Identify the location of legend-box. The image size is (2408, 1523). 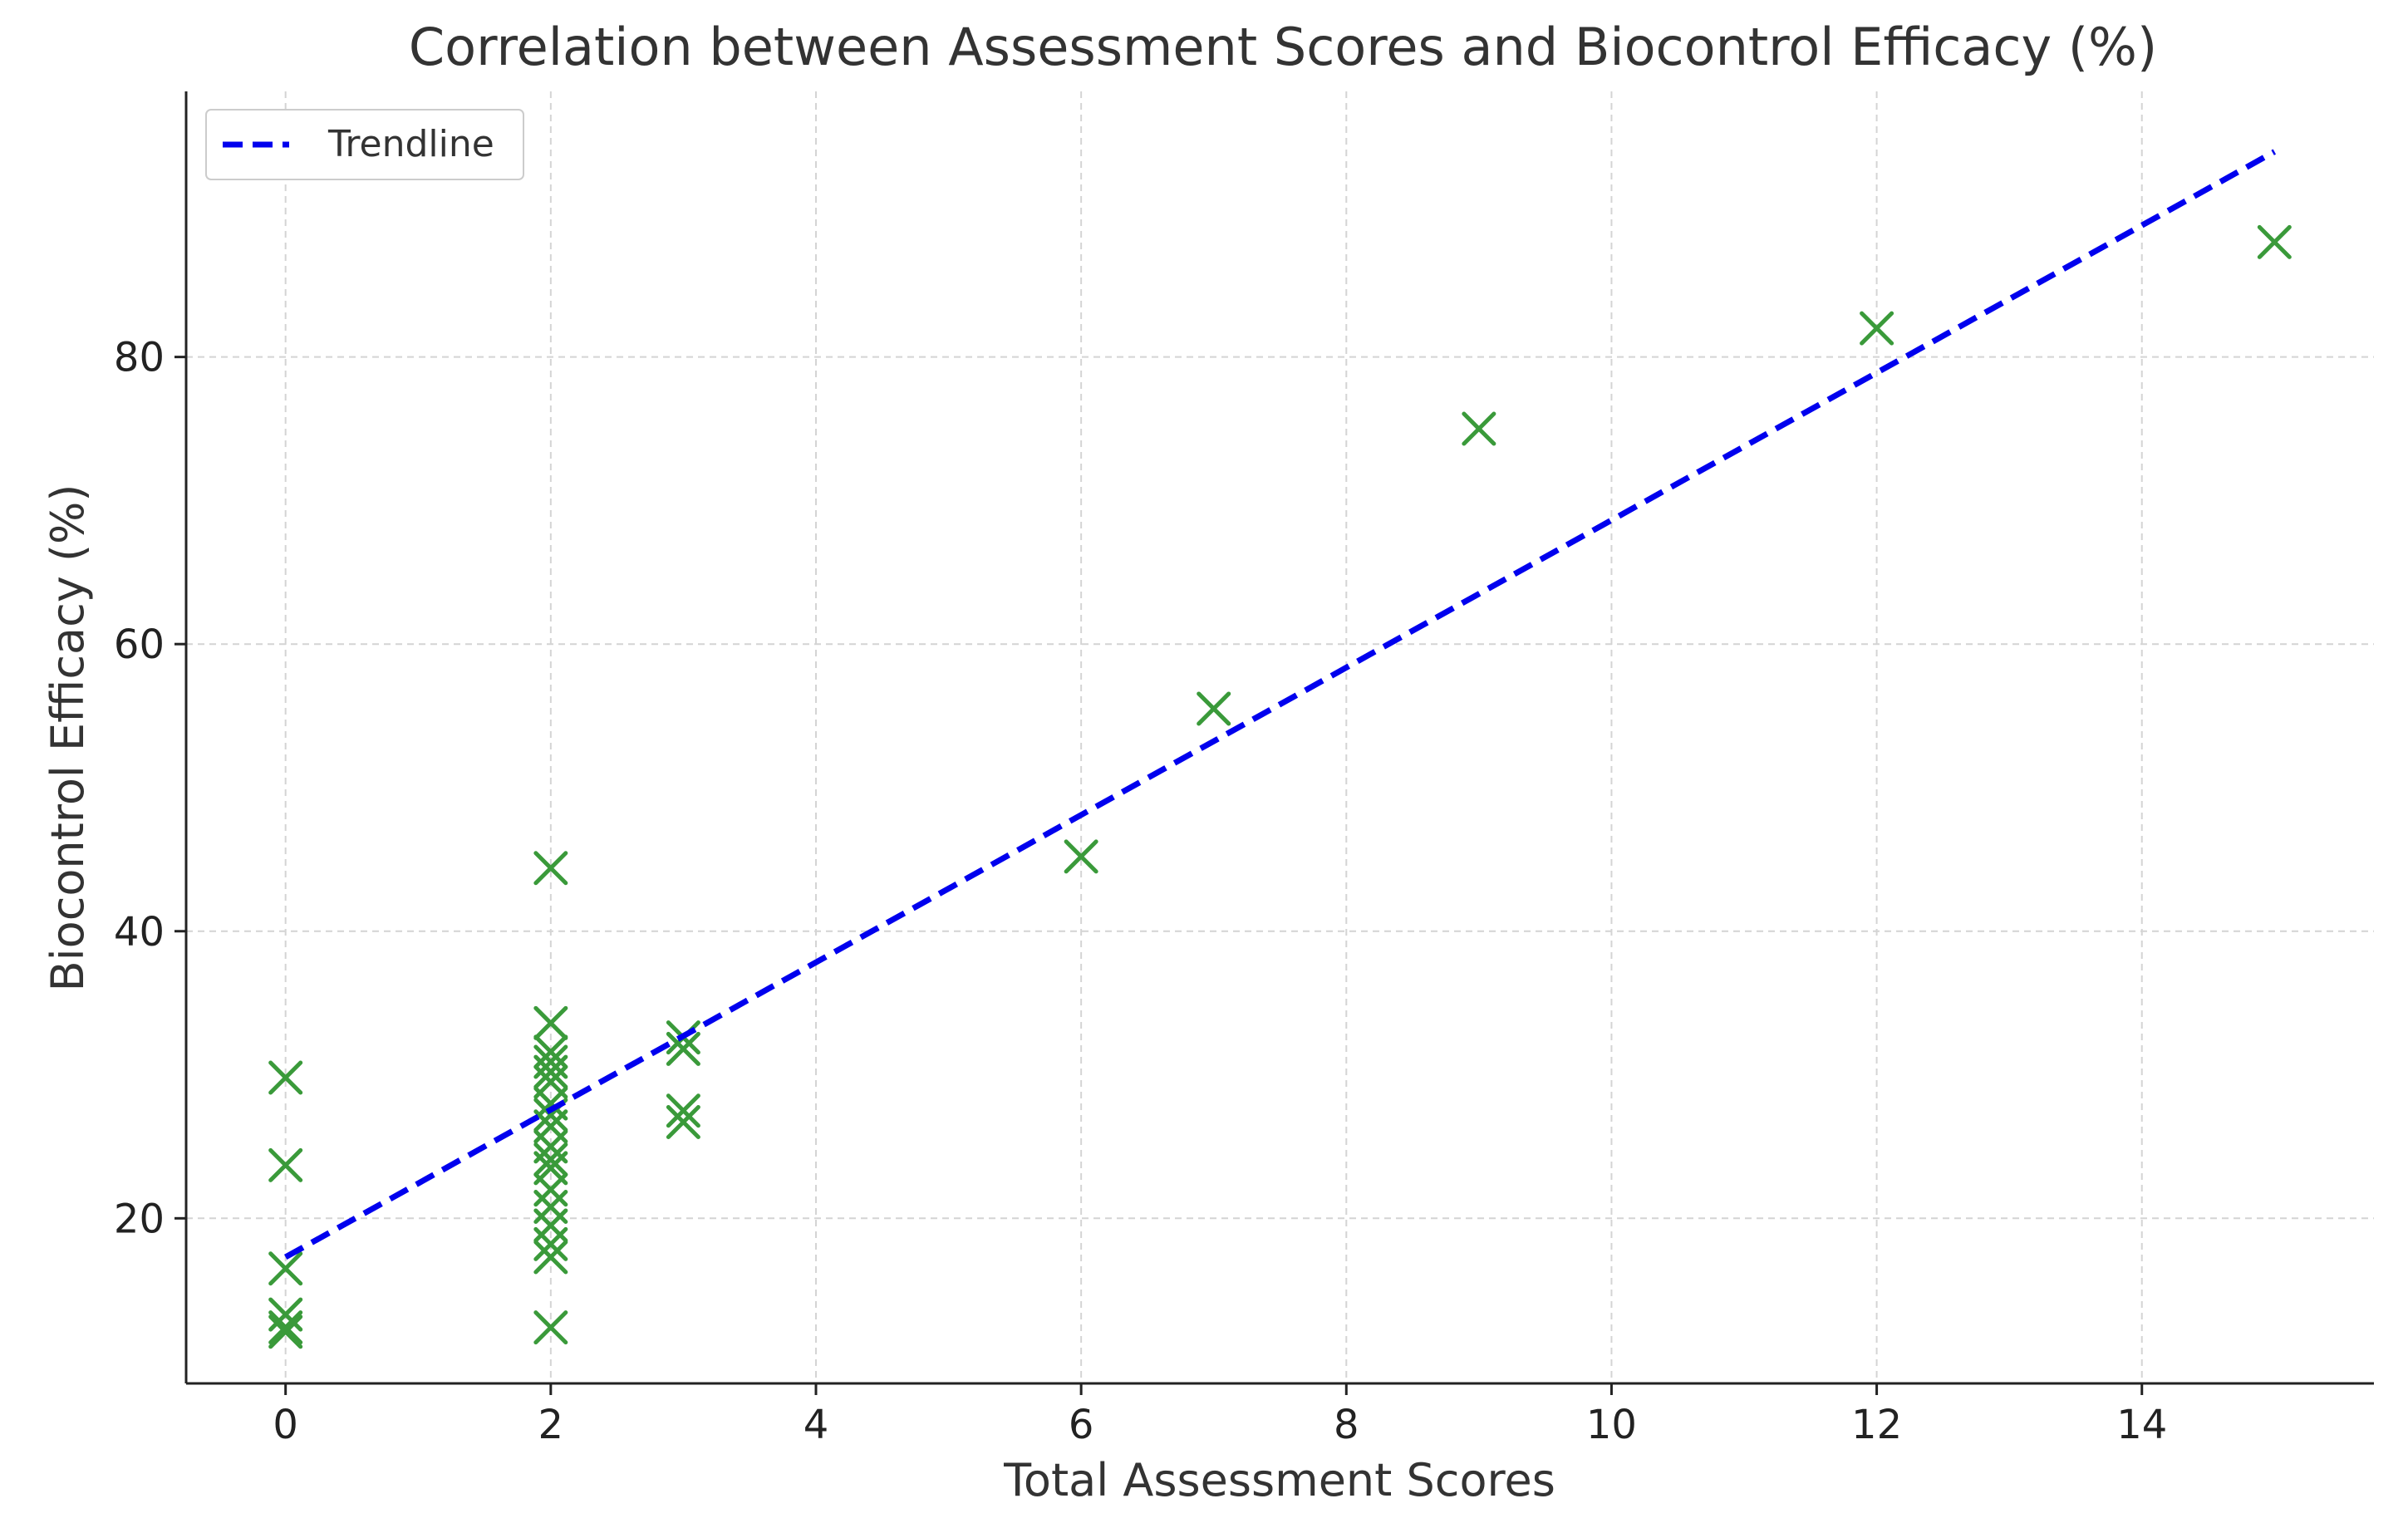
(364, 144).